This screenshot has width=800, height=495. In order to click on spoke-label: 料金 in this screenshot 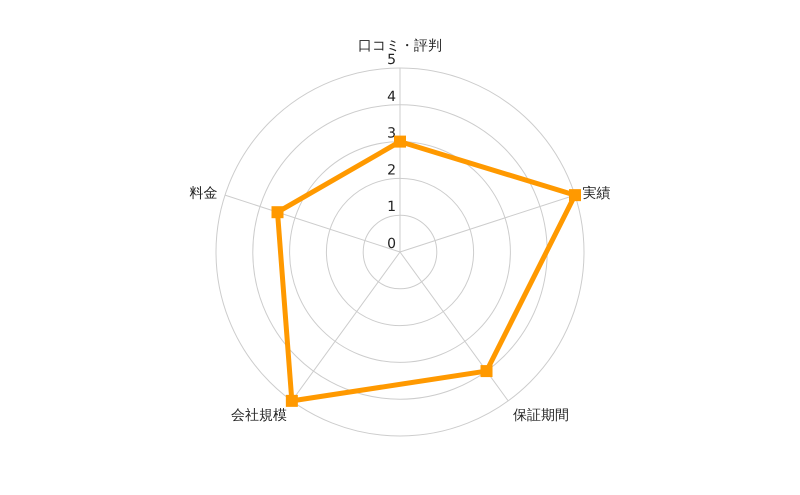, I will do `click(203, 194)`.